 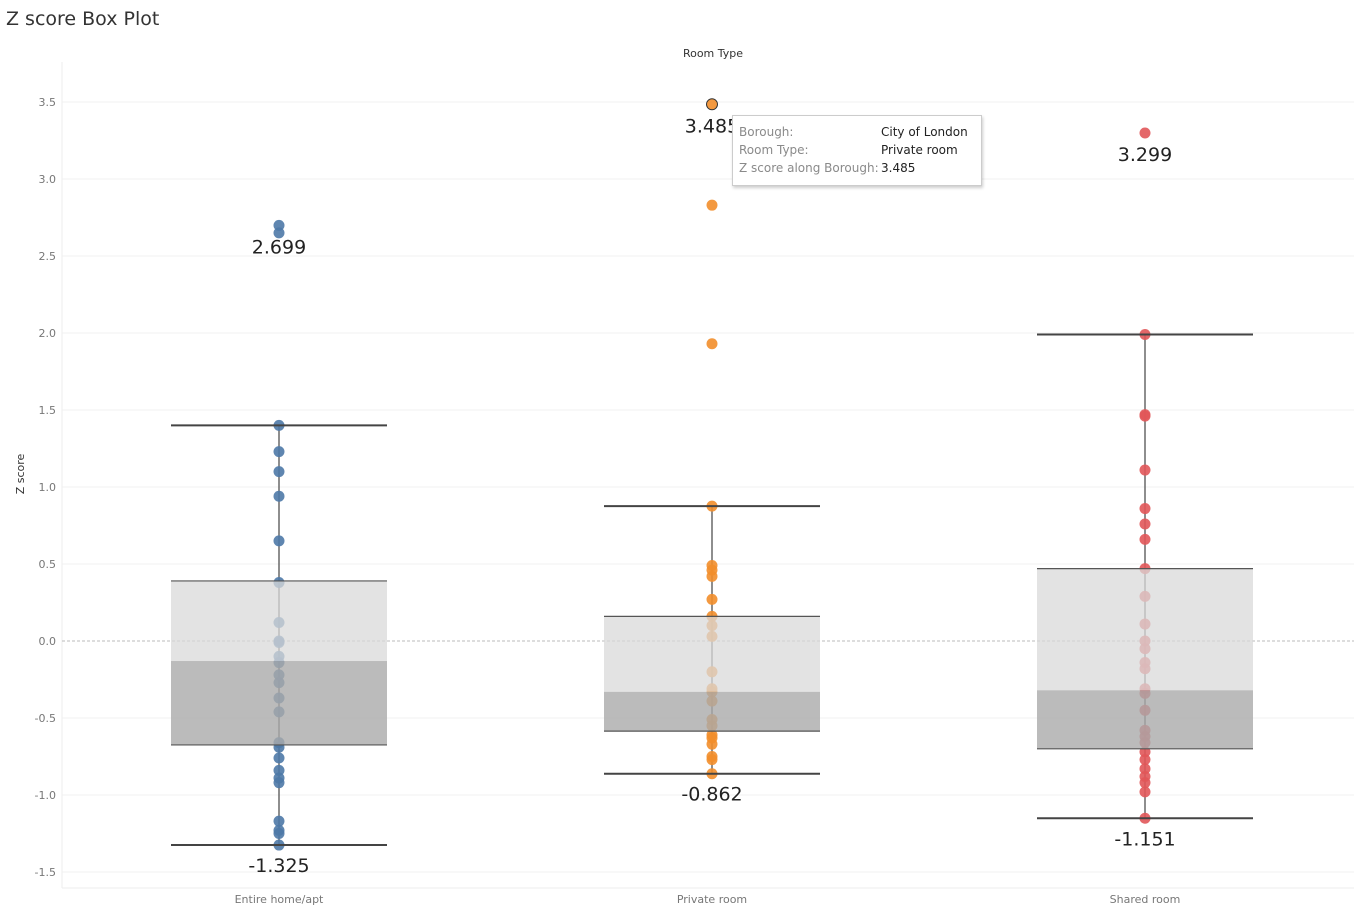 What do you see at coordinates (45, 872) in the screenshot?
I see `y-tick-label: -1.5` at bounding box center [45, 872].